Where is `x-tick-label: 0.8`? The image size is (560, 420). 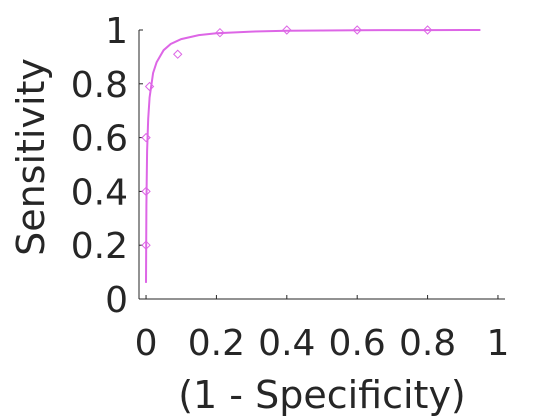 x-tick-label: 0.8 is located at coordinates (427, 343).